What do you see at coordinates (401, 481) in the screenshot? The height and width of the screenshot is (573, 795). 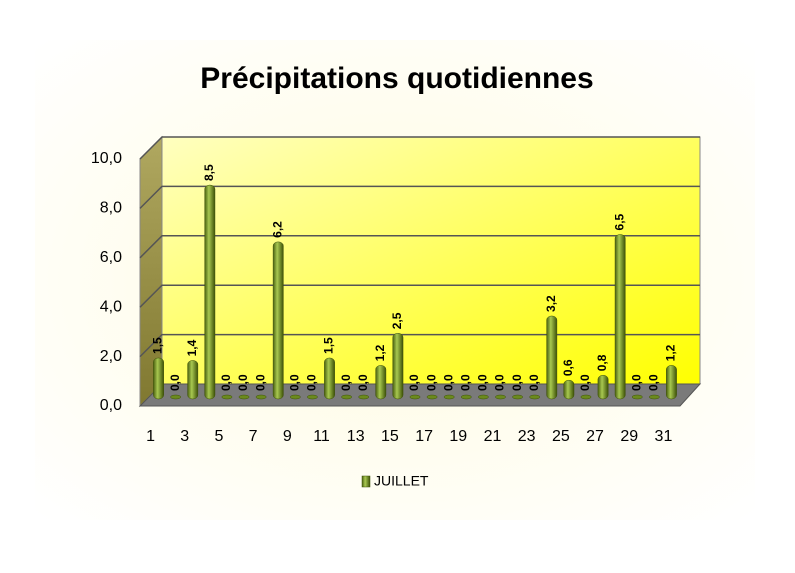 I see `legend-label: JUILLET` at bounding box center [401, 481].